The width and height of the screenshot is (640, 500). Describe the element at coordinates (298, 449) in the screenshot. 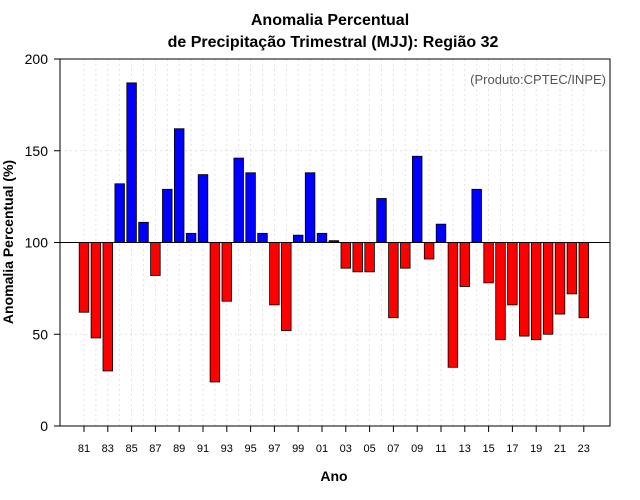

I see `x-tick-label: 99` at that location.